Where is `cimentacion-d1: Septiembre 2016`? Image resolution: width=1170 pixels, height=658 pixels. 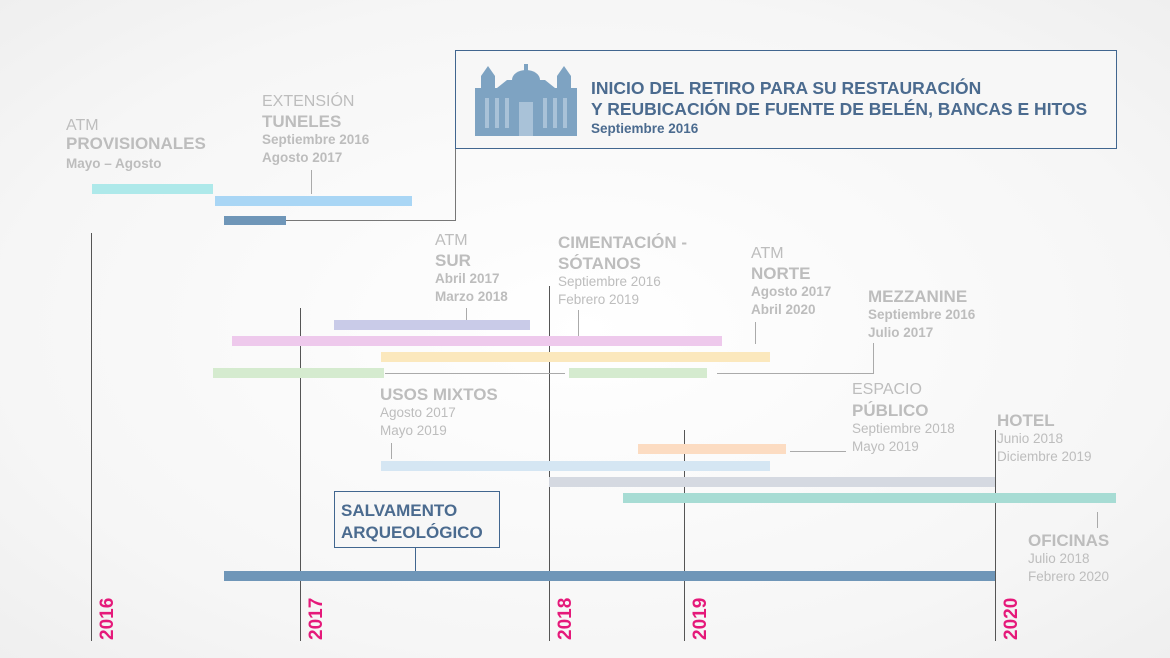 cimentacion-d1: Septiembre 2016 is located at coordinates (609, 281).